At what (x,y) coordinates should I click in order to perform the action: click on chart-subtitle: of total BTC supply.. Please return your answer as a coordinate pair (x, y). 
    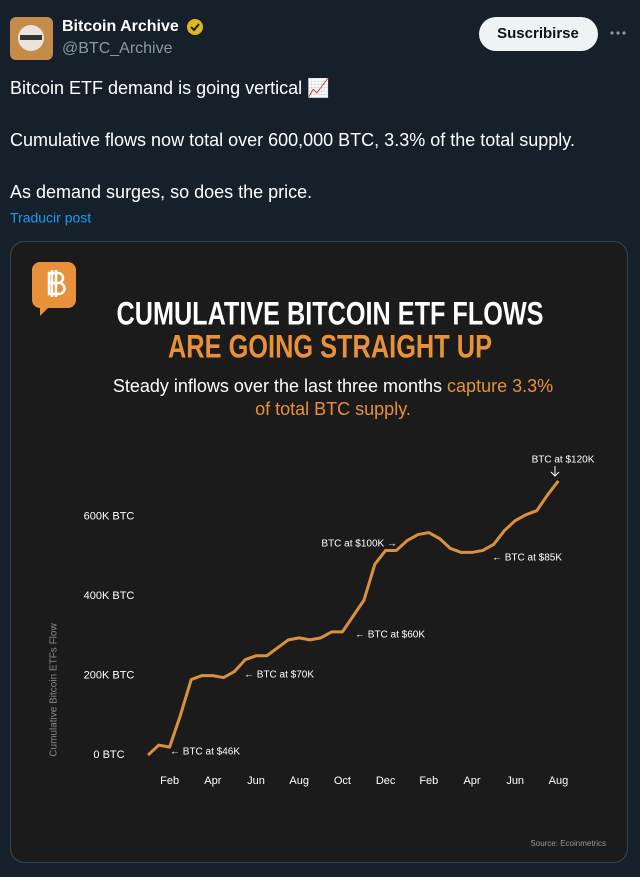
    Looking at the image, I should click on (333, 409).